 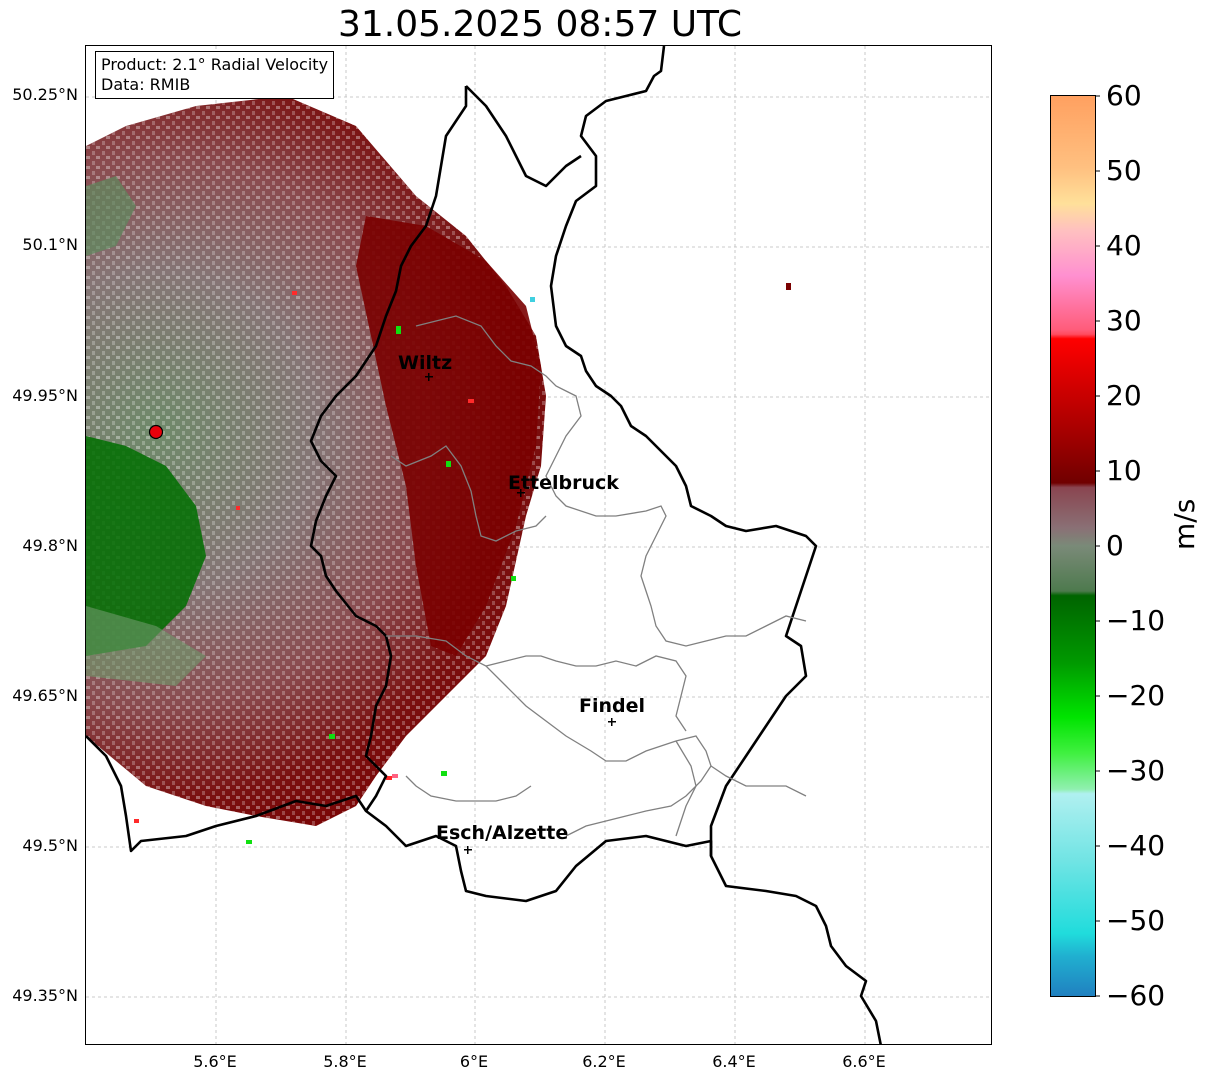 What do you see at coordinates (1075, 546) in the screenshot?
I see `colorbar` at bounding box center [1075, 546].